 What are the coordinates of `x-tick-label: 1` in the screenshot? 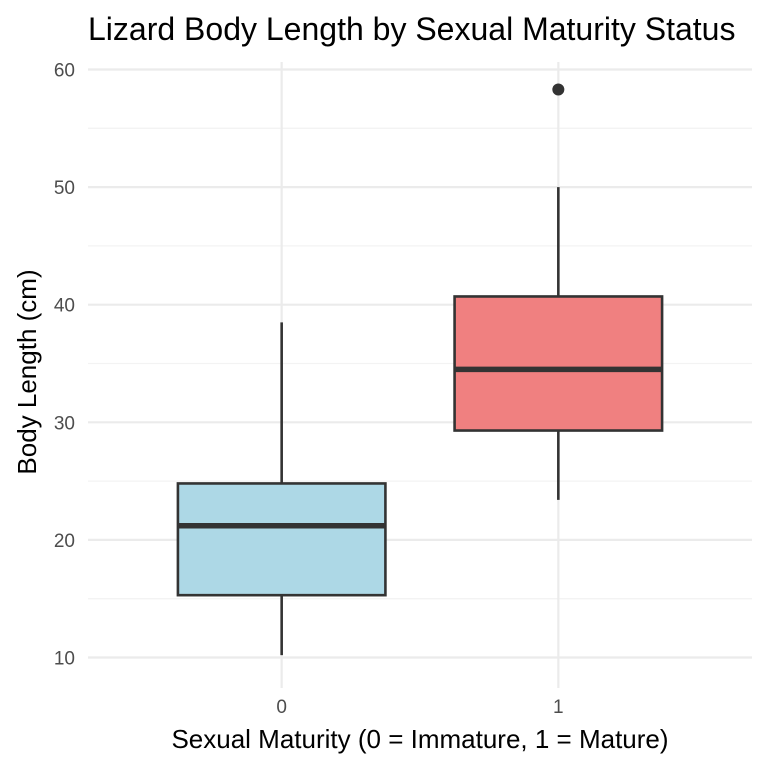 It's located at (558, 707).